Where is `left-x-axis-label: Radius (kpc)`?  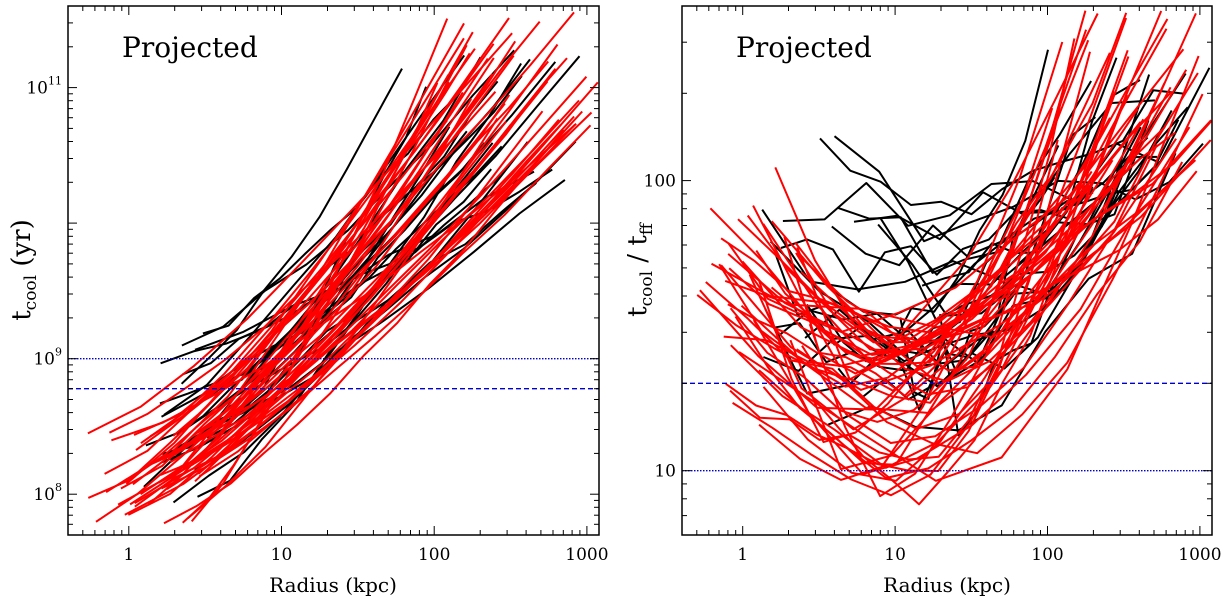
left-x-axis-label: Radius (kpc) is located at coordinates (333, 585).